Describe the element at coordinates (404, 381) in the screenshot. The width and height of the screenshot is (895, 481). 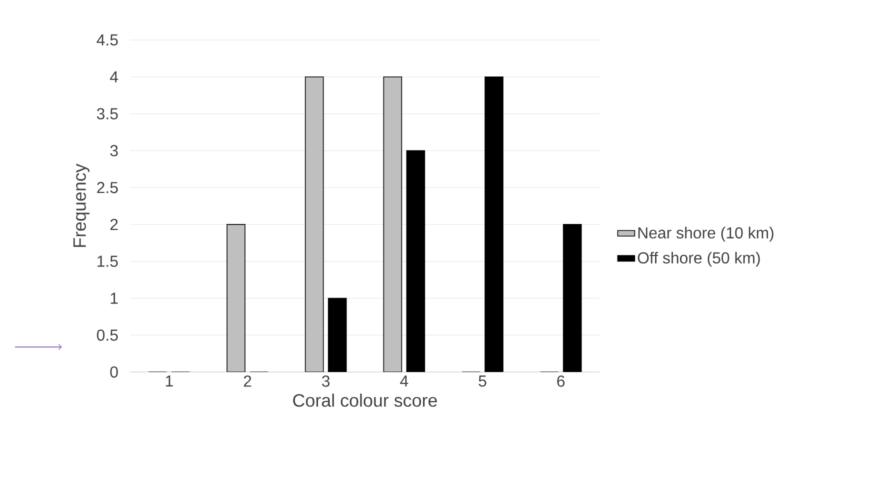
I see `x-tick-label: 4` at that location.